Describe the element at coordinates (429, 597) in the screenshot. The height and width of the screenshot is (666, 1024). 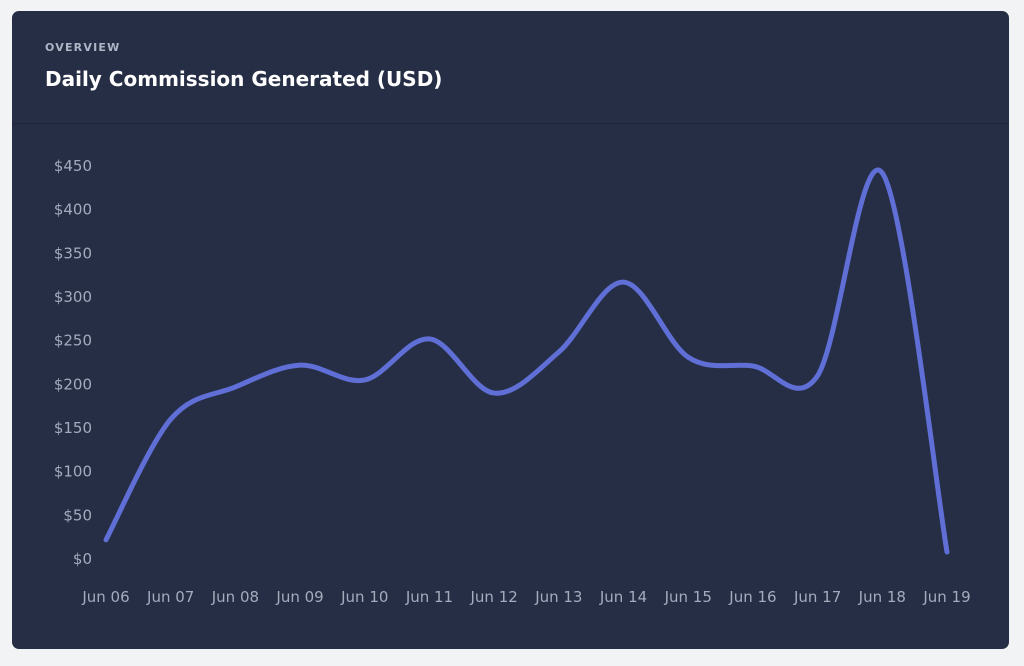
I see `x-tick-label: Jun 11` at that location.